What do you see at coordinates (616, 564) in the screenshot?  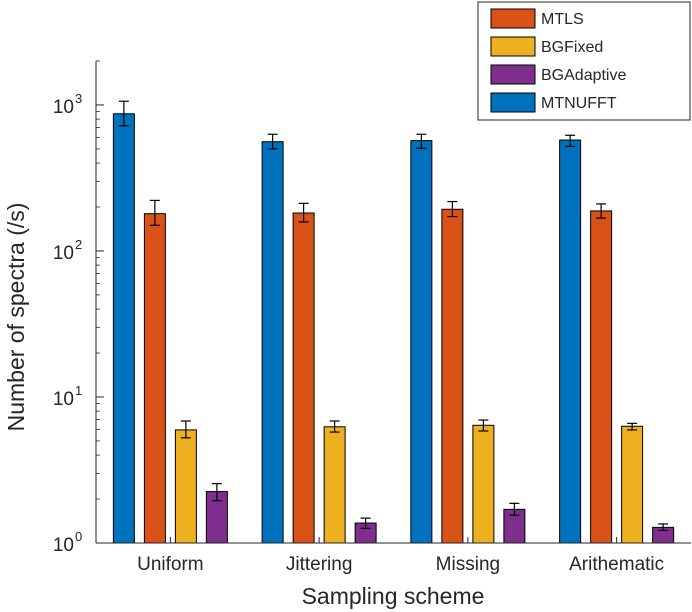 I see `x-tick-label: Arithematic` at bounding box center [616, 564].